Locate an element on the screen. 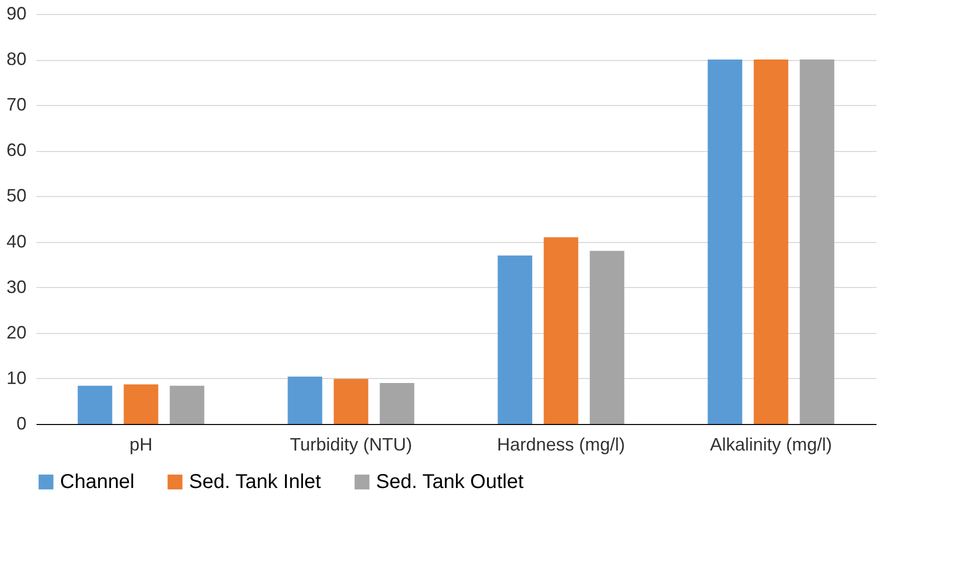  x-tick-label: Alkalinity (mg/l) is located at coordinates (771, 444).